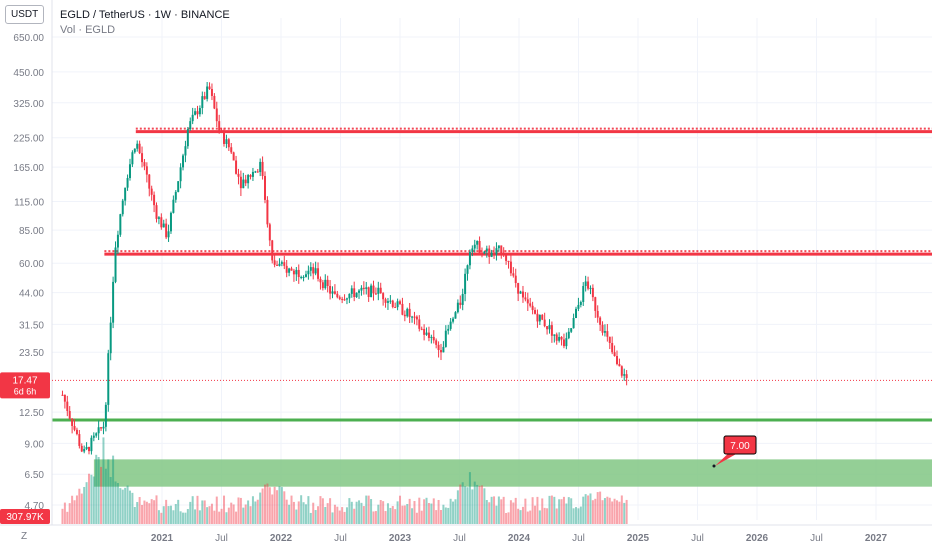  Describe the element at coordinates (519, 538) in the screenshot. I see `x-tick-label: 2024` at that location.